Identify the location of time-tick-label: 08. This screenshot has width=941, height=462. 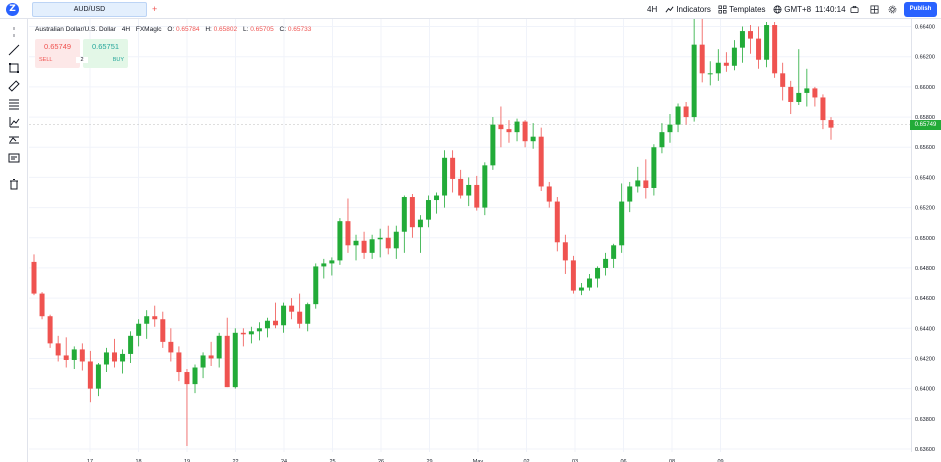
(672, 460).